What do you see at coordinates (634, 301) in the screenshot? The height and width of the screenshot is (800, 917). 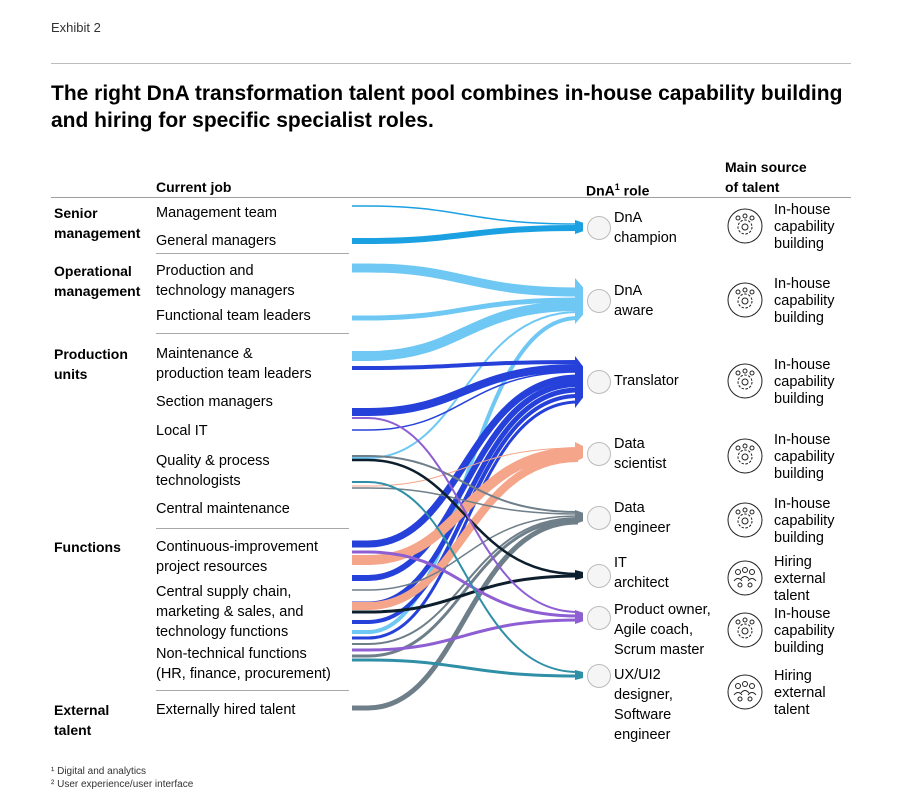 I see `role-dna-aware: DnA aware` at bounding box center [634, 301].